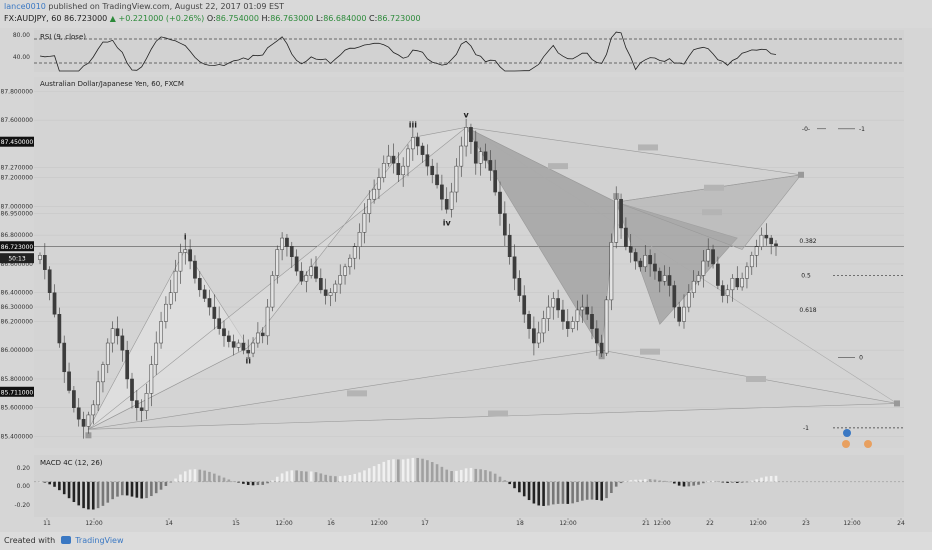 This screenshot has height=550, width=932. What do you see at coordinates (806, 523) in the screenshot?
I see `time-tick-label: 23` at bounding box center [806, 523].